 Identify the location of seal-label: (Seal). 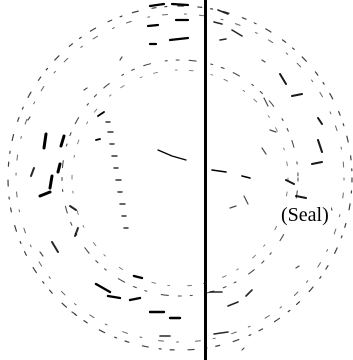
(305, 215).